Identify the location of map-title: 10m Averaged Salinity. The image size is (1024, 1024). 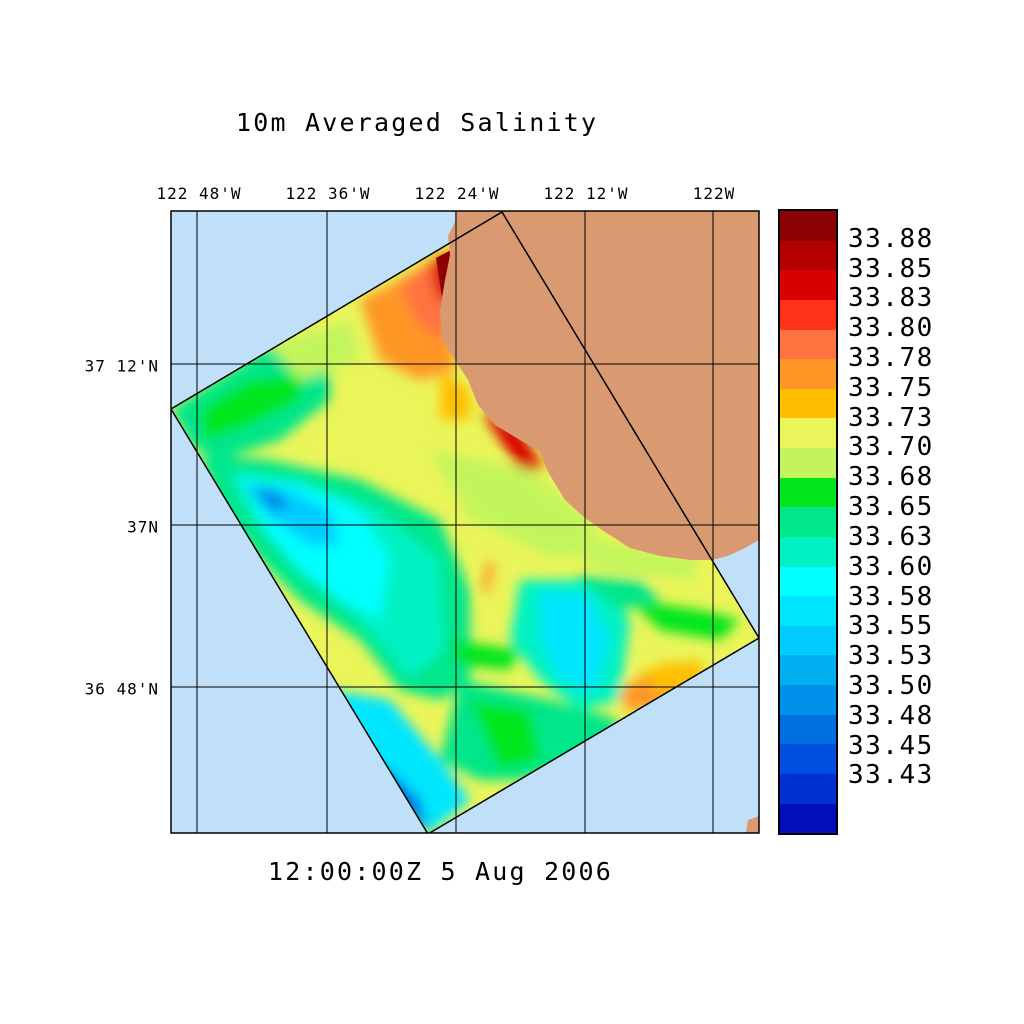
(417, 122).